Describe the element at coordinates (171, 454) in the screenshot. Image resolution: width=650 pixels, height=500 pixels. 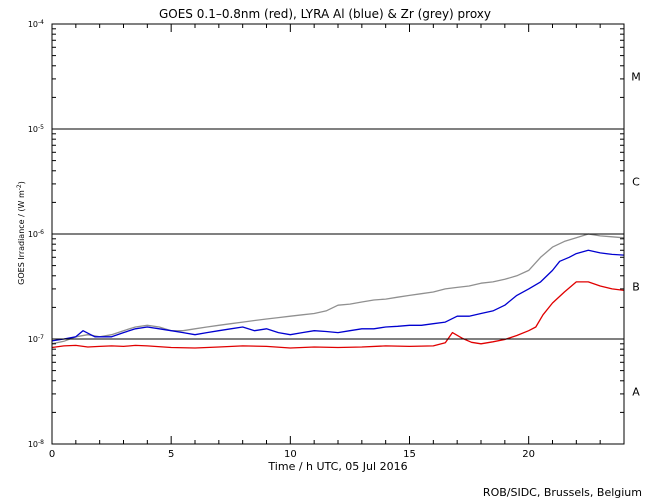
I see `x-tick-label: 5` at that location.